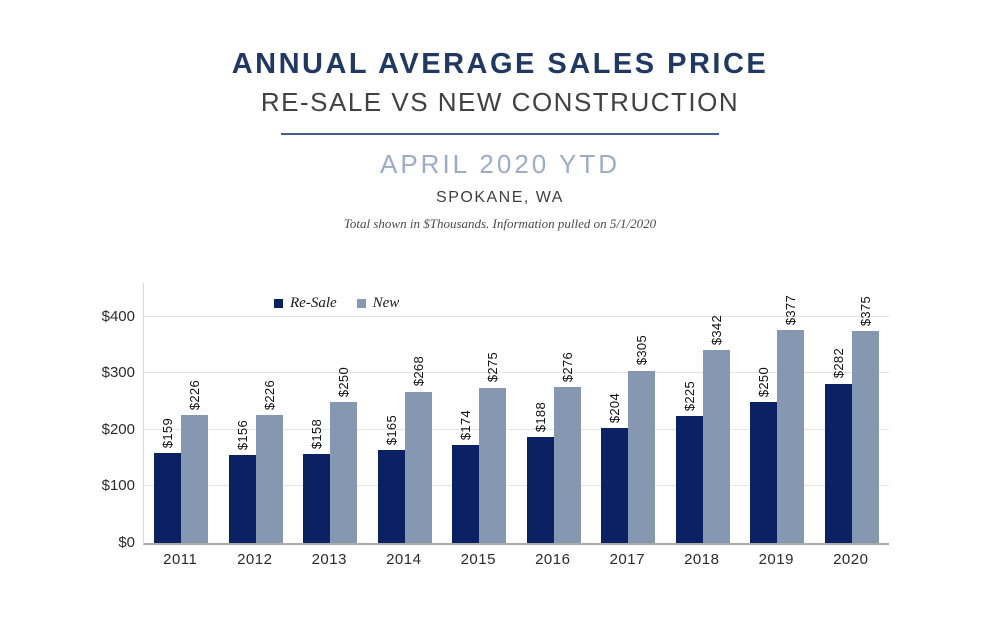  Describe the element at coordinates (242, 434) in the screenshot. I see `bar-value-label: $156` at that location.